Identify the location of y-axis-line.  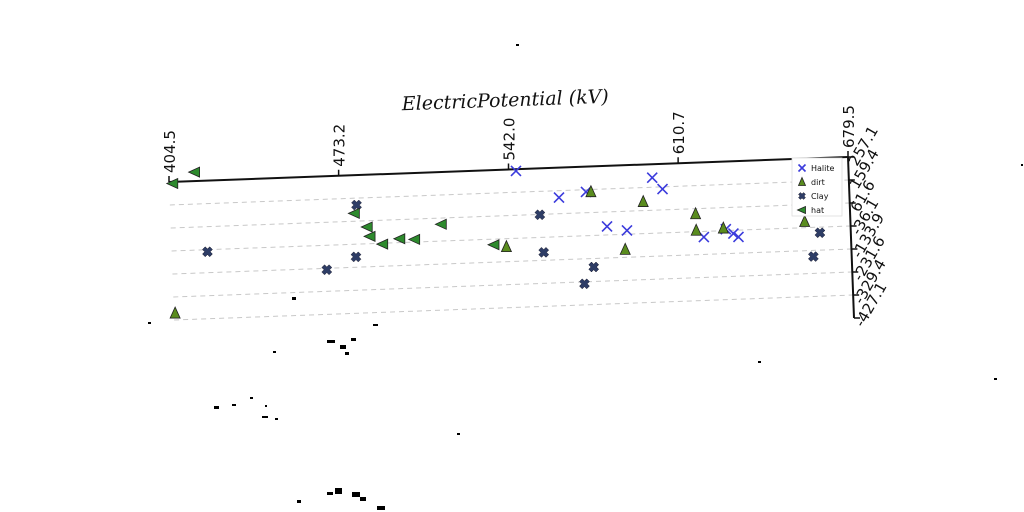
(851, 237).